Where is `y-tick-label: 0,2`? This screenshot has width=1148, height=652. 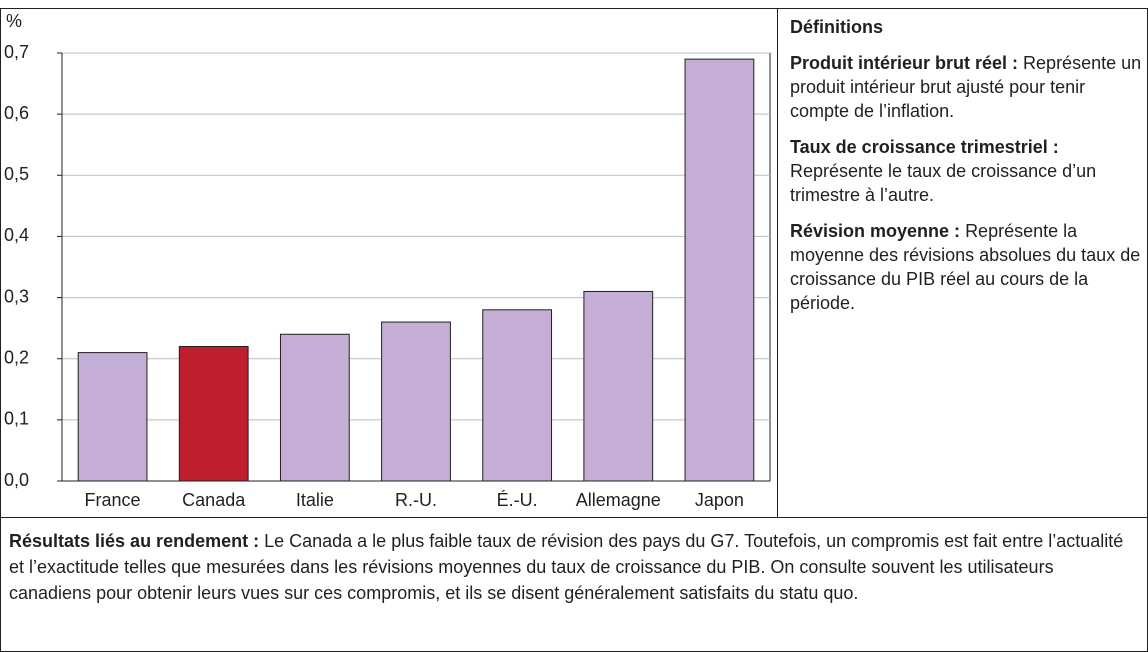 y-tick-label: 0,2 is located at coordinates (16, 357).